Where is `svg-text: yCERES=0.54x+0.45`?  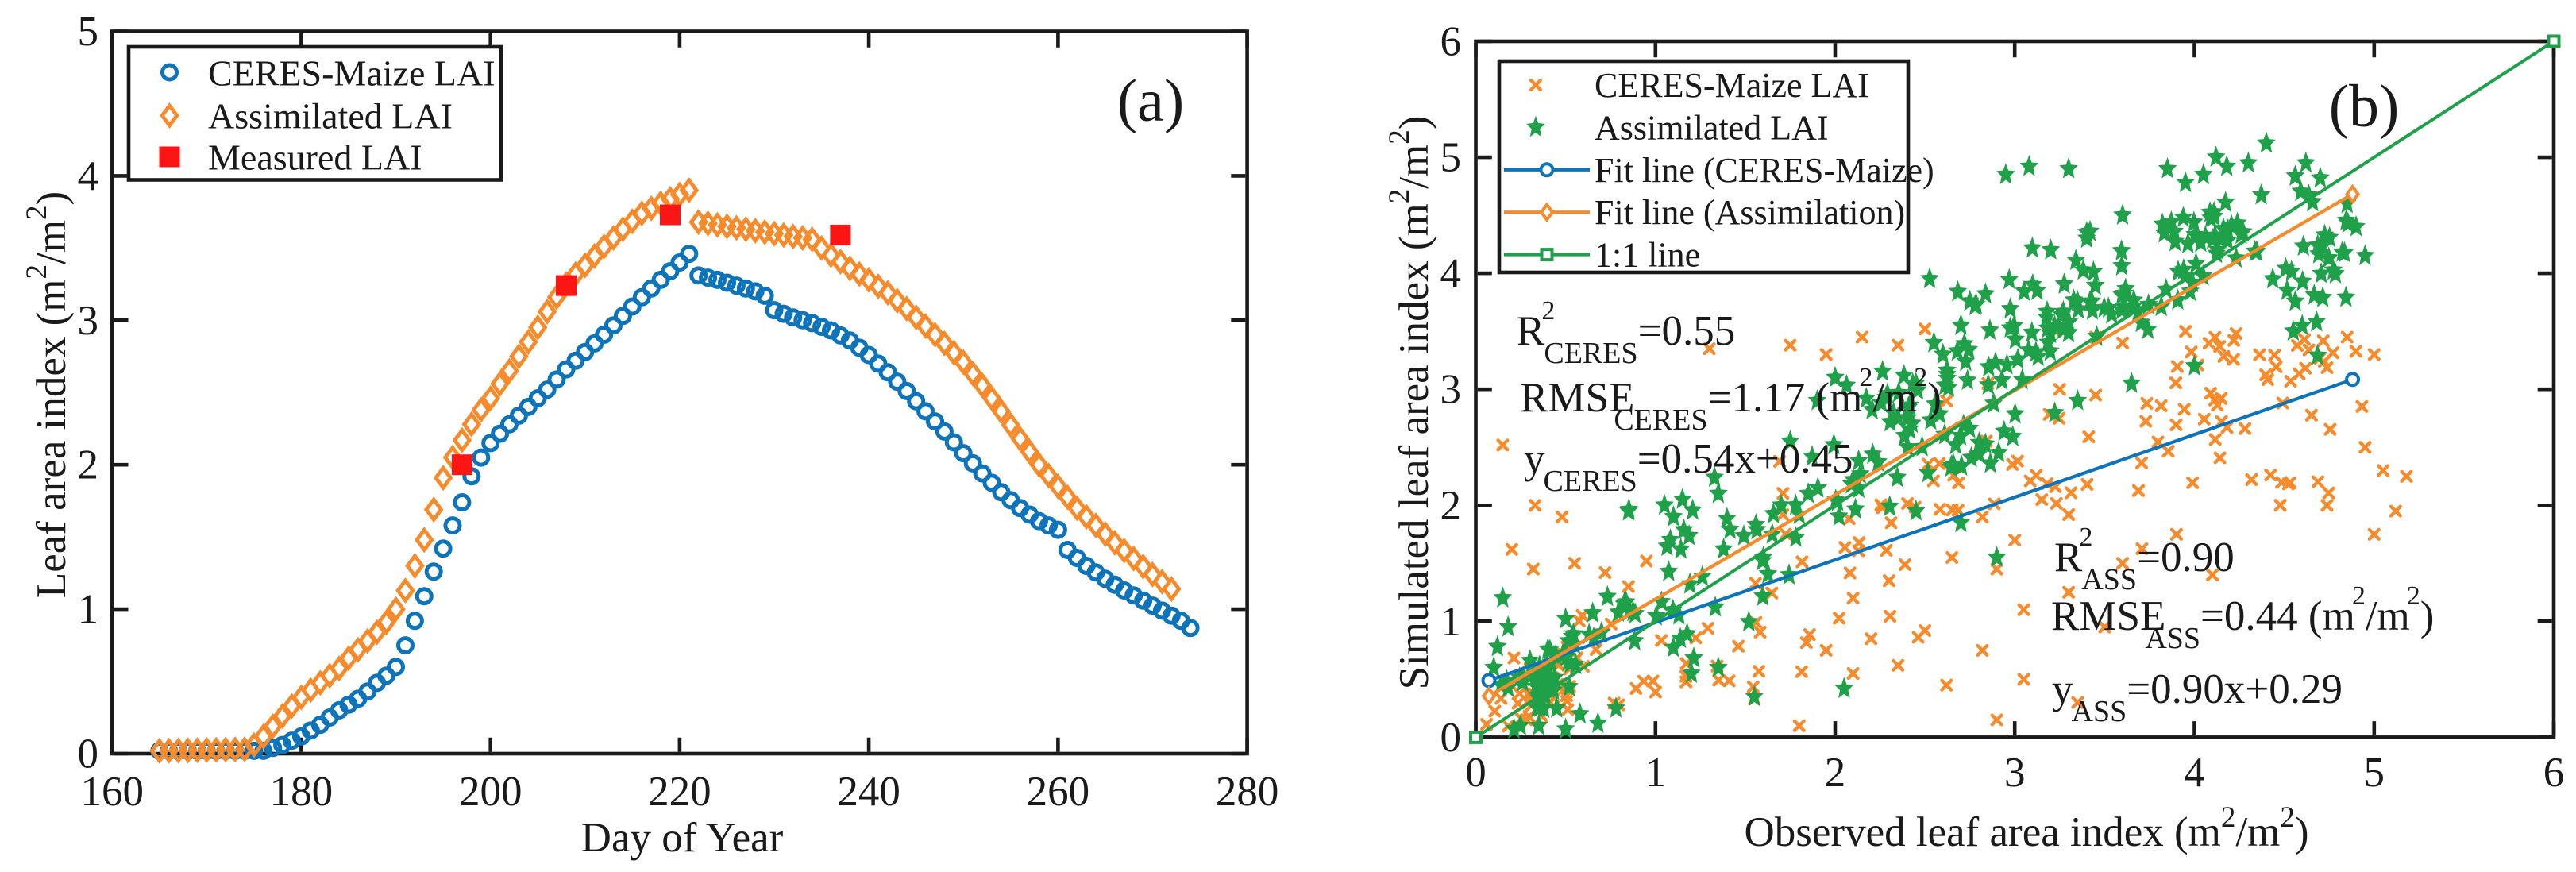 svg-text: yCERES=0.54x+0.45 is located at coordinates (1689, 467).